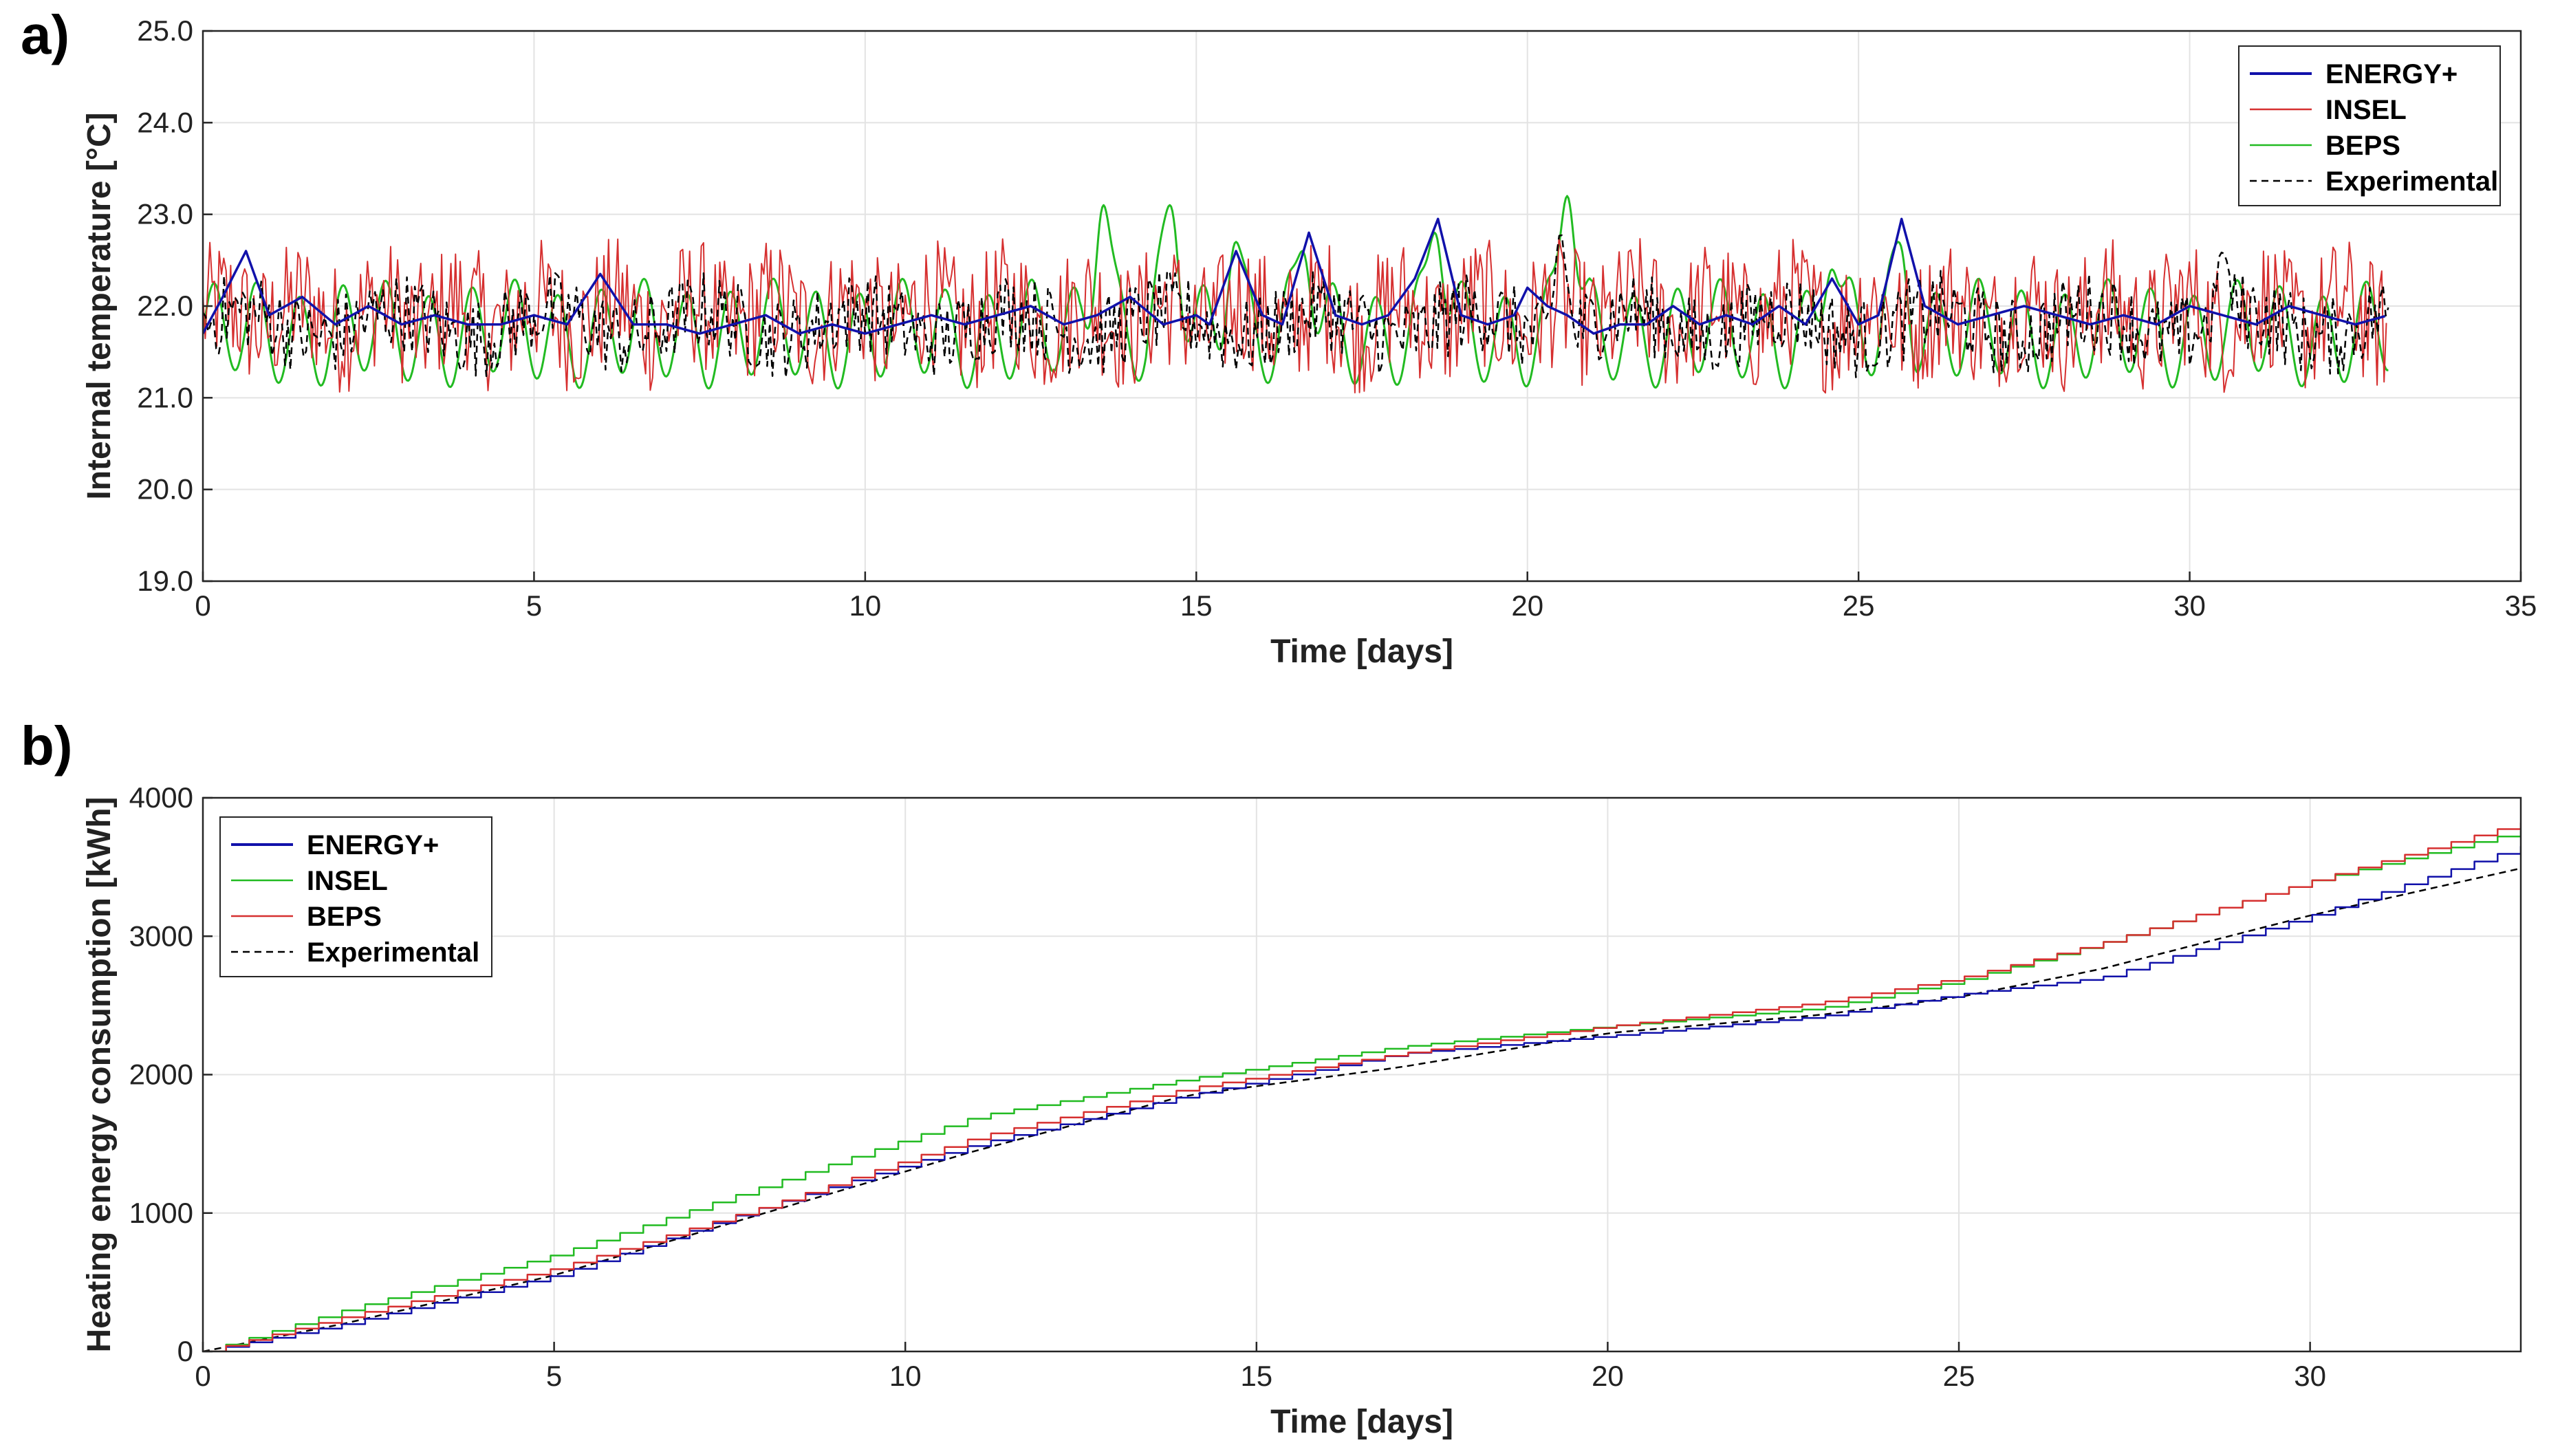 This screenshot has height=1456, width=2549. Describe the element at coordinates (2369, 125) in the screenshot. I see `panel-a-legend: ENERGY+ INSEL BEPS Experimental` at that location.